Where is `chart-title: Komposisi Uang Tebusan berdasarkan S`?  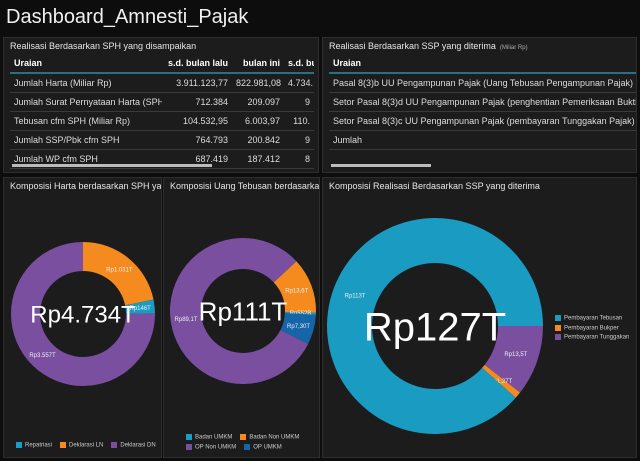
chart-title: Komposisi Uang Tebusan berdasarkan S is located at coordinates (244, 186).